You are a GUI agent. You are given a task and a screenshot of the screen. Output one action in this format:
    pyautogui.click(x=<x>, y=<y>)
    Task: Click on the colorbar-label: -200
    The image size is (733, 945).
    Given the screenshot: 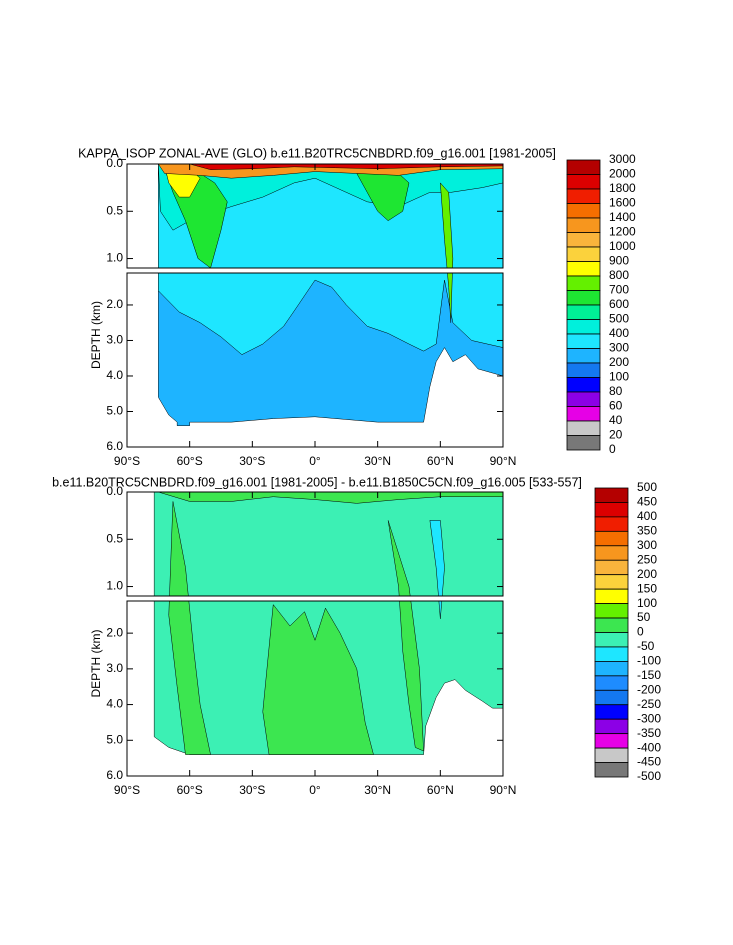 What is the action you would take?
    pyautogui.click(x=649, y=689)
    